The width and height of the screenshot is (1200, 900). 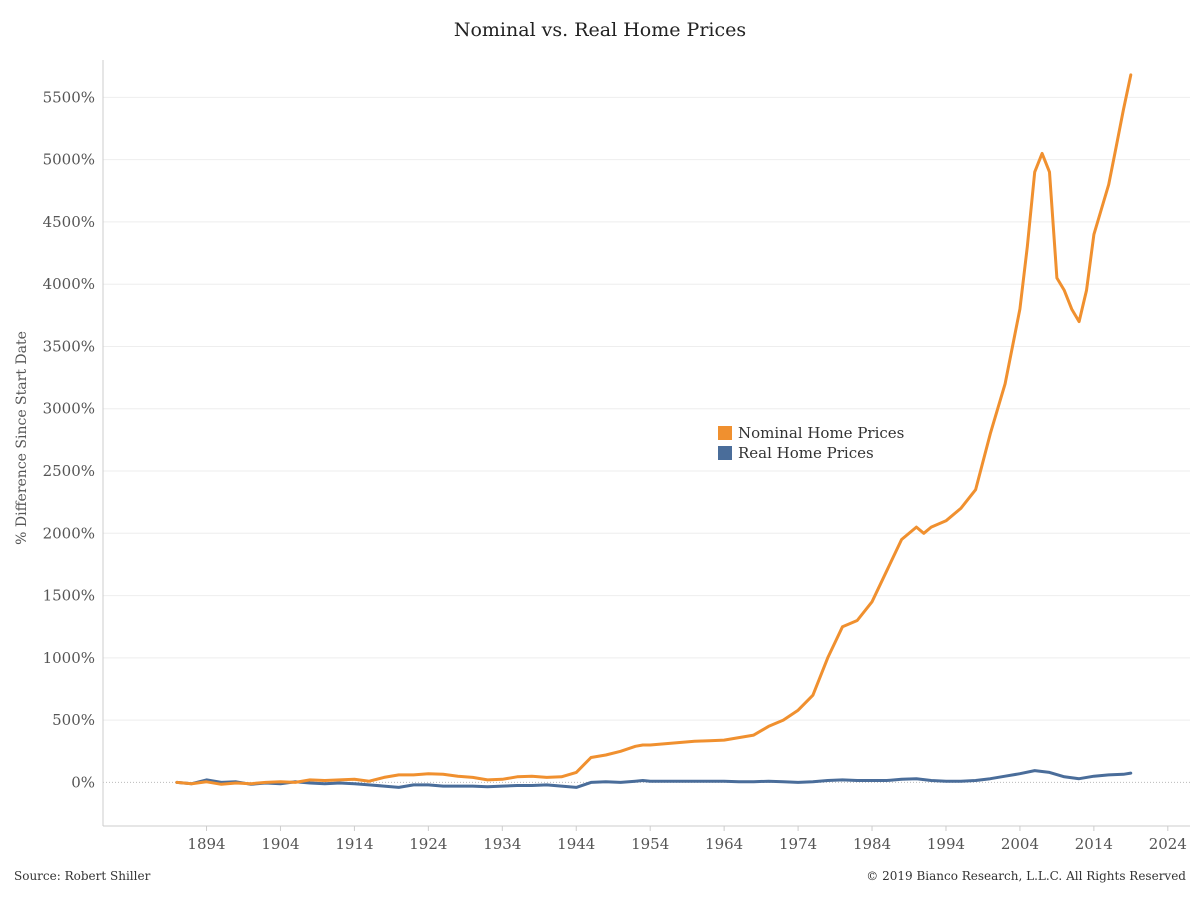 I want to click on y-tick-label: 3500%, so click(x=69, y=346).